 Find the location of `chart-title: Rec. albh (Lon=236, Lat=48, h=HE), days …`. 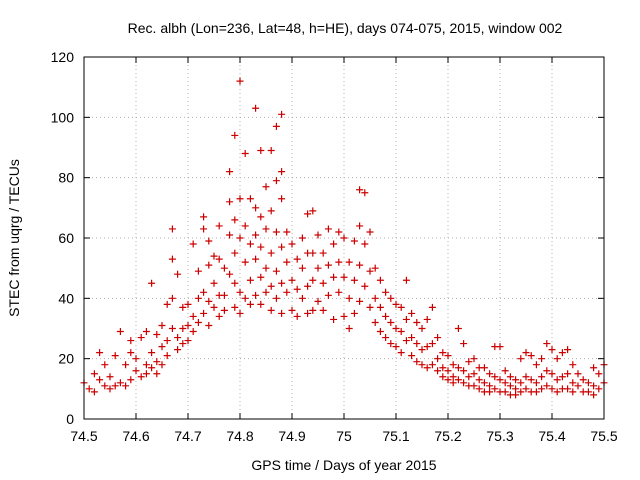

chart-title: Rec. albh (Lon=236, Lat=48, h=HE), days … is located at coordinates (345, 28).